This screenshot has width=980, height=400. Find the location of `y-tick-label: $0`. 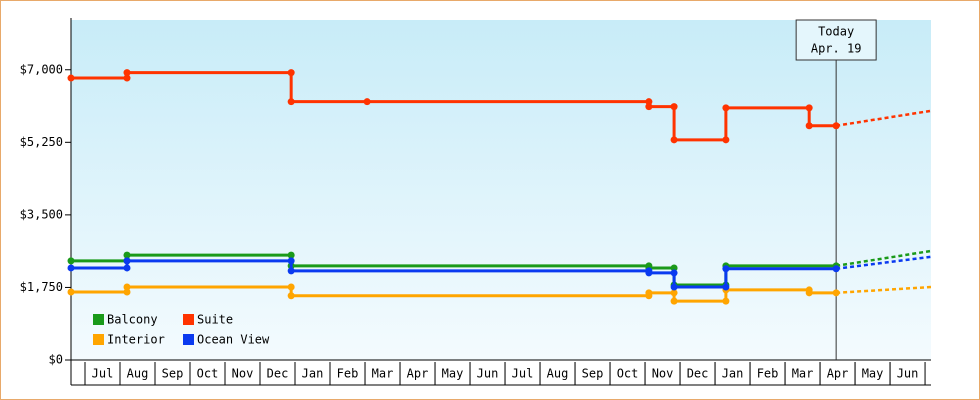

y-tick-label: $0 is located at coordinates (56, 360).